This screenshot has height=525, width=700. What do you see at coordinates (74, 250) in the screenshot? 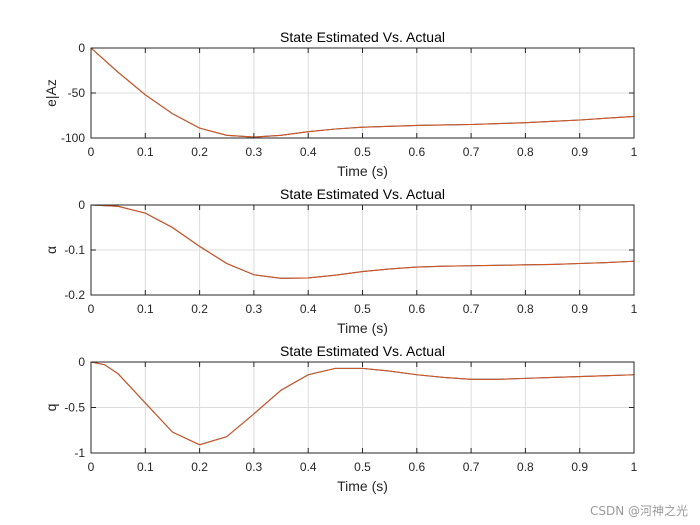
I see `y-tick-label: -0.1` at bounding box center [74, 250].